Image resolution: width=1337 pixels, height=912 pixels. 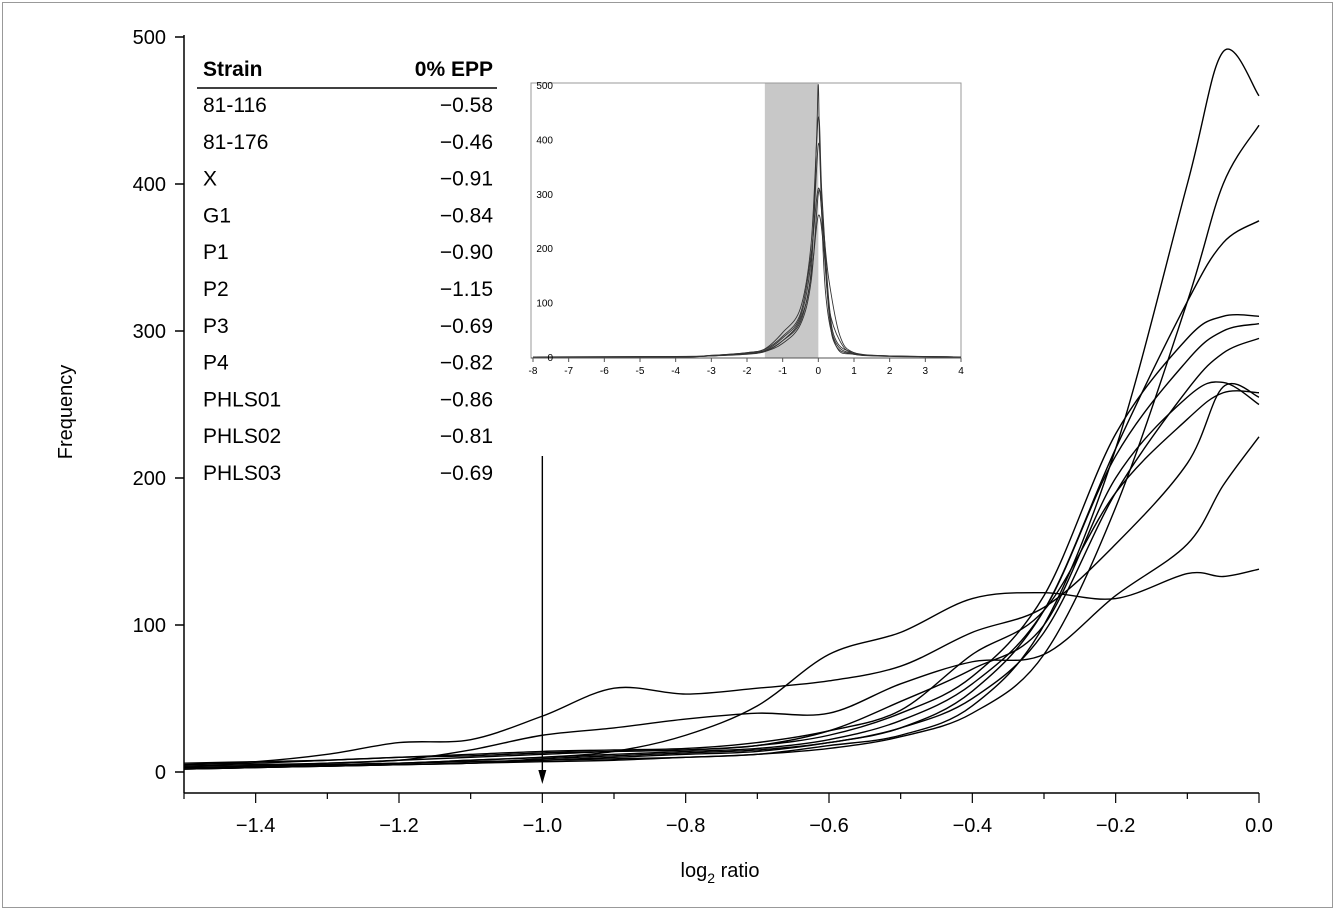 I want to click on inset-x-tick-label: -7, so click(x=568, y=371).